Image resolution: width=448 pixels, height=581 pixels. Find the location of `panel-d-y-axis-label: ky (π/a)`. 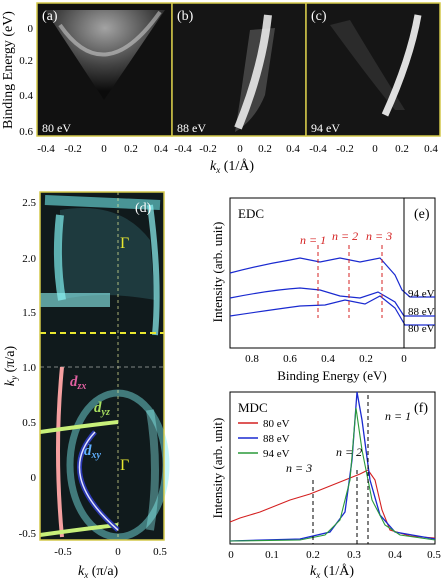

panel-d-y-axis-label: ky (π/a) is located at coordinates (11, 366).